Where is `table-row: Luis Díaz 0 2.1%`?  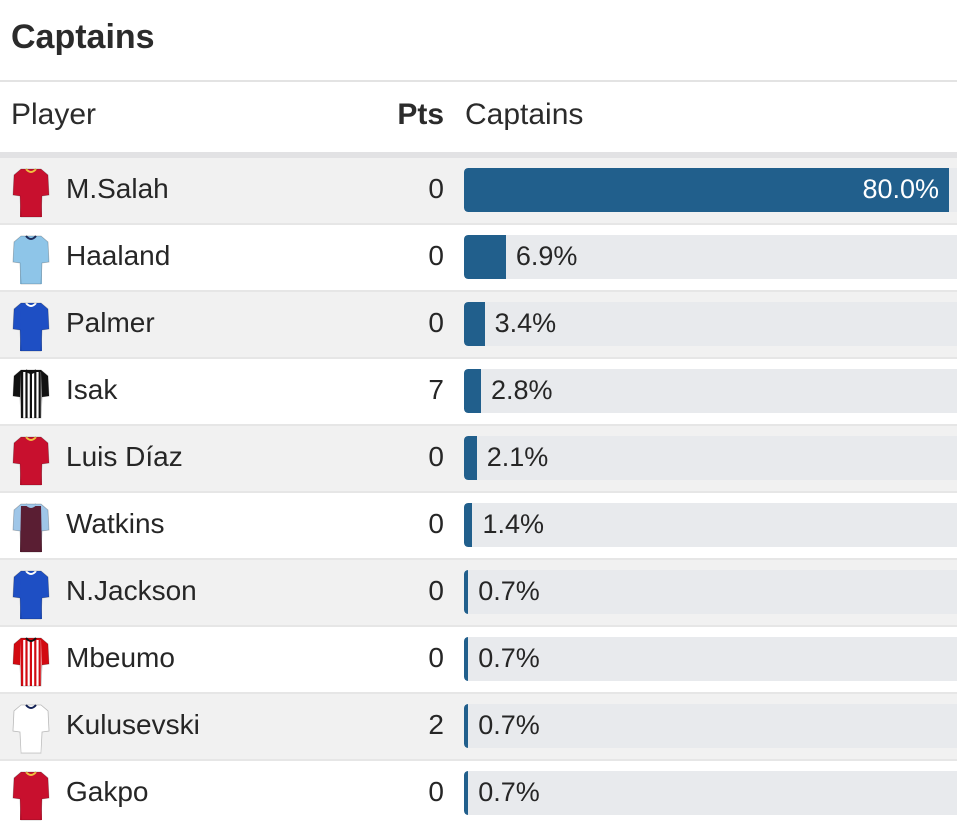
table-row: Luis Díaz 0 2.1% is located at coordinates (478, 459).